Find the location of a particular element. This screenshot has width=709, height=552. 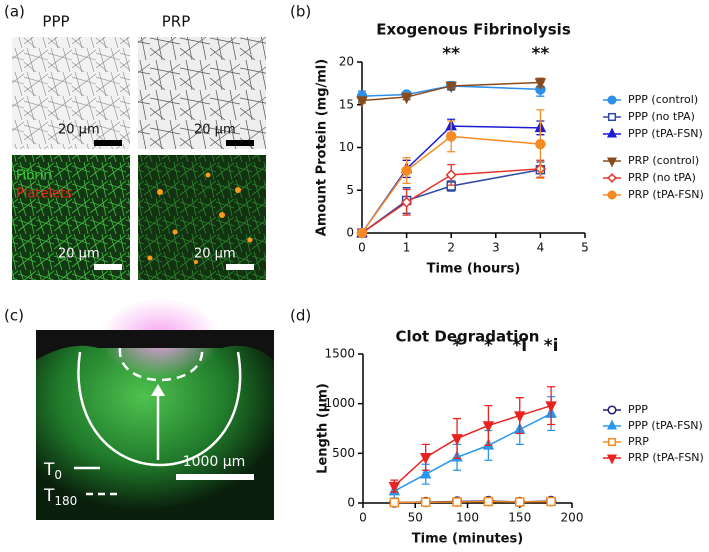

panel-label: (c) is located at coordinates (14, 316).